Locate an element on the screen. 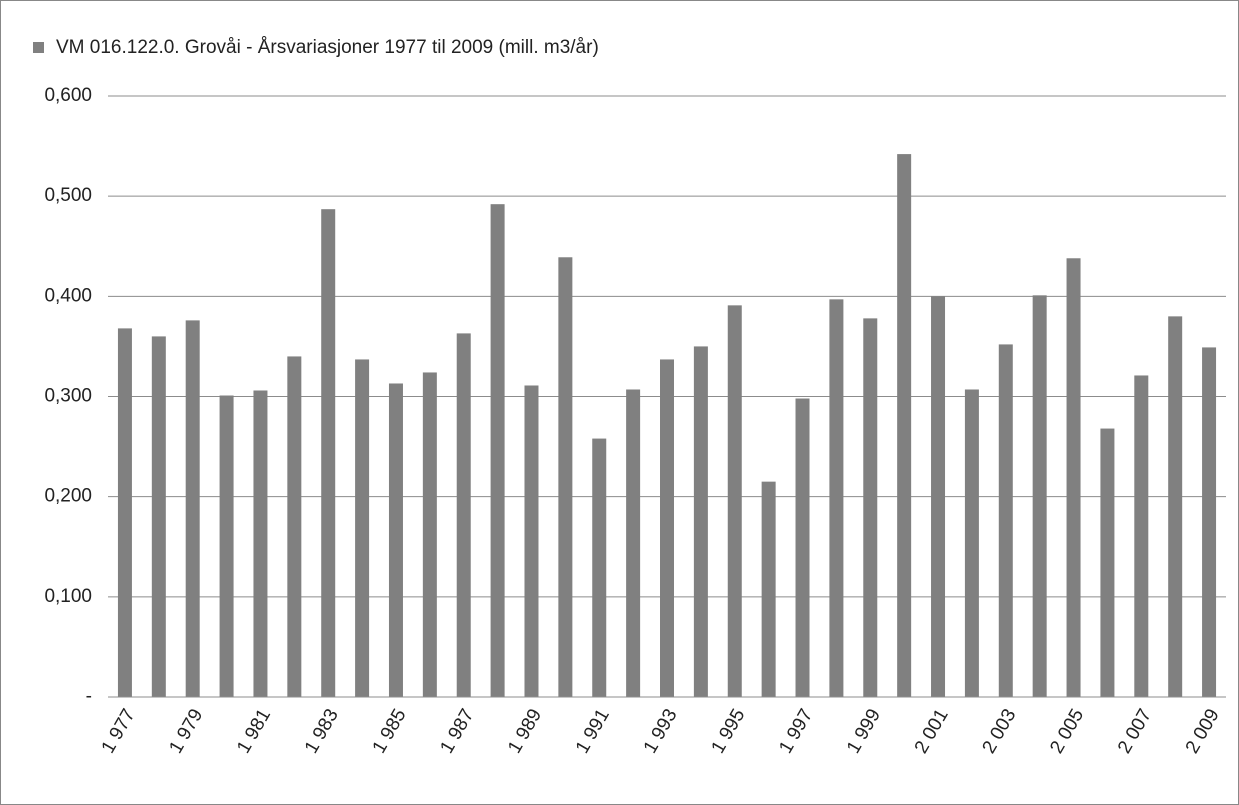 The height and width of the screenshot is (805, 1239). y-tick-label: 0,400 is located at coordinates (68, 295).